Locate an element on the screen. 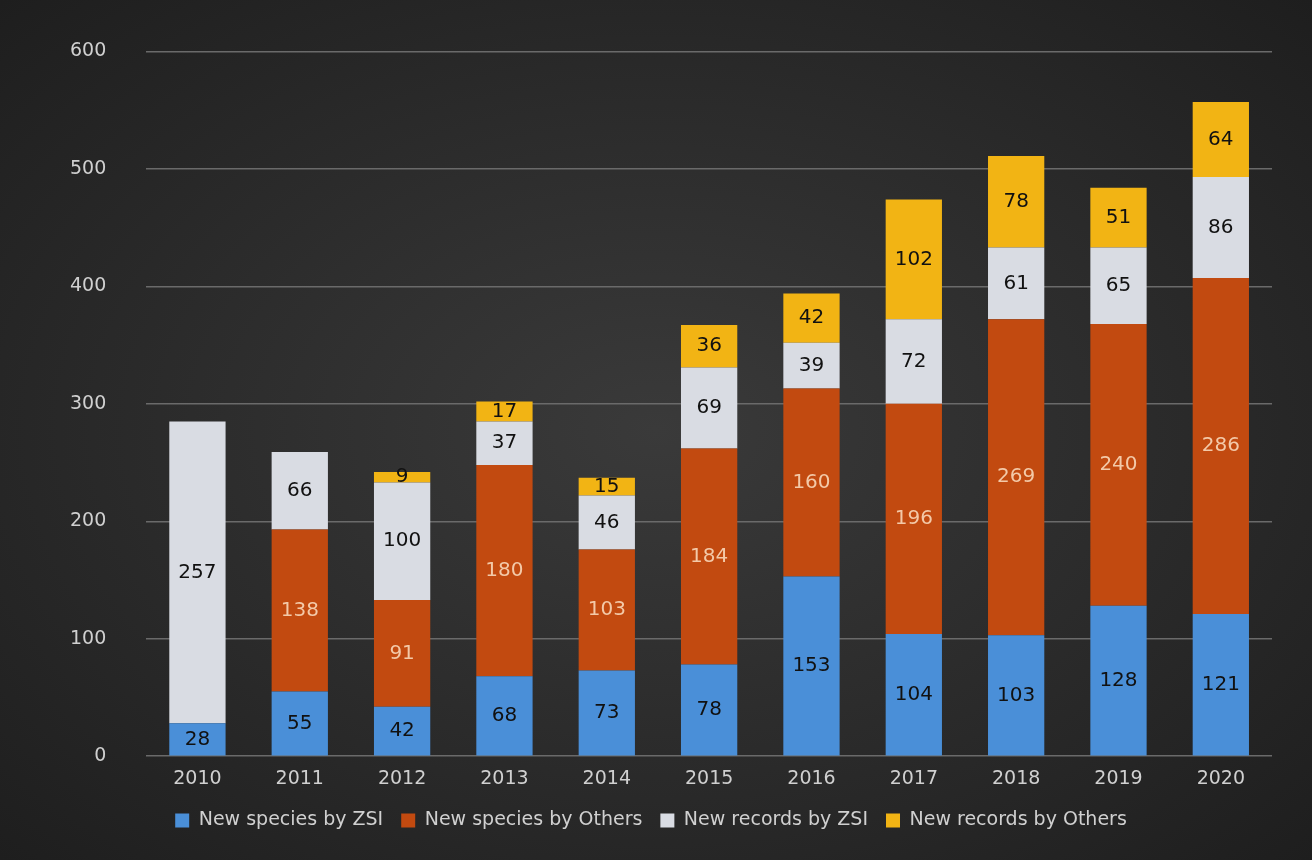  x-tick-label: 2015 is located at coordinates (709, 776).